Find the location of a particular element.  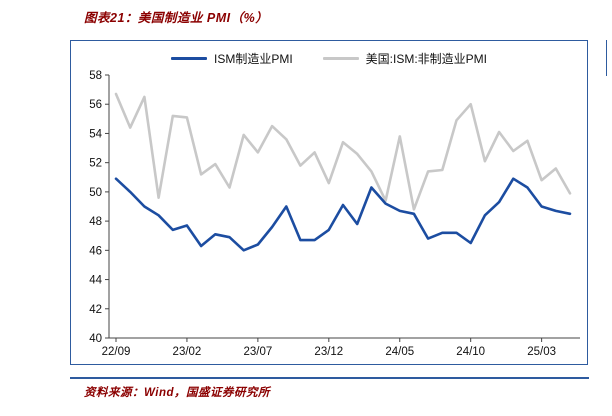

svg-text: 25/03 is located at coordinates (541, 352).